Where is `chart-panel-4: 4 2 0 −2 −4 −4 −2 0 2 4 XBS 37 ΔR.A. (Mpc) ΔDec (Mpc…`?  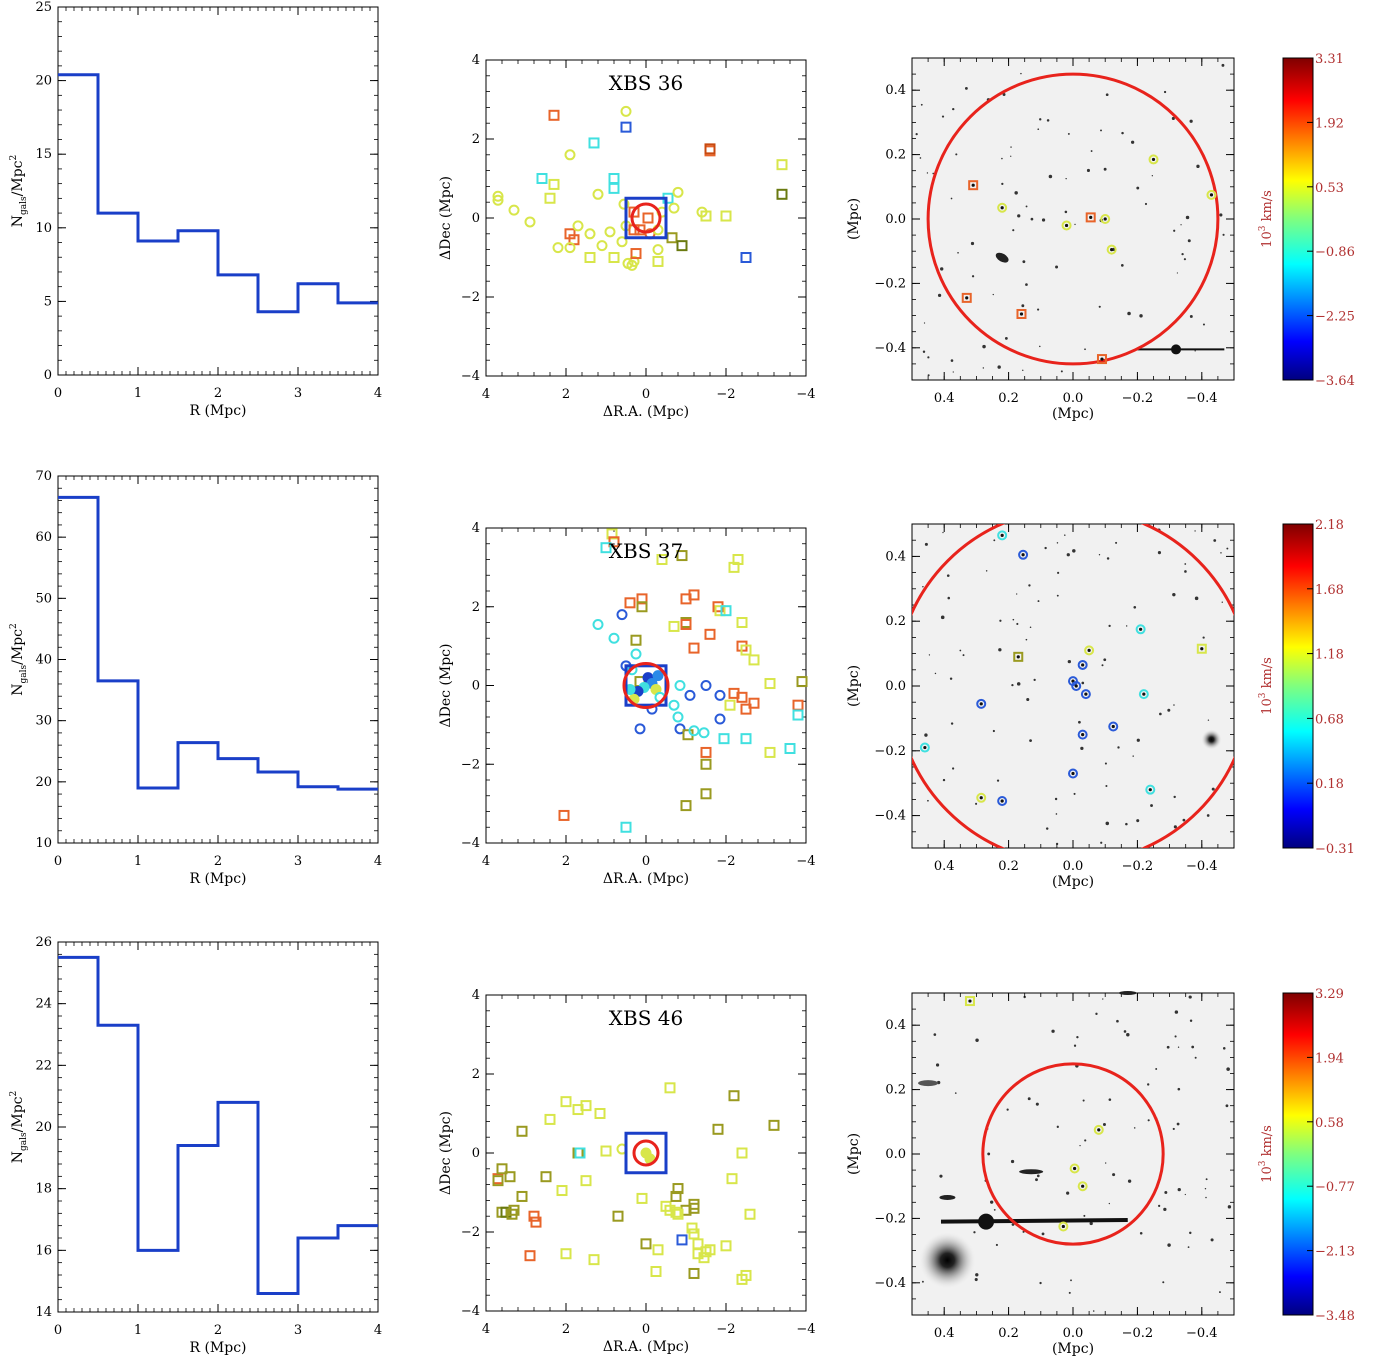
chart-panel-4: 4 2 0 −2 −4 −4 −2 0 2 4 XBS 37 ΔR.A. (Mpc) ΔDec (Mpc… is located at coordinates (627, 704).